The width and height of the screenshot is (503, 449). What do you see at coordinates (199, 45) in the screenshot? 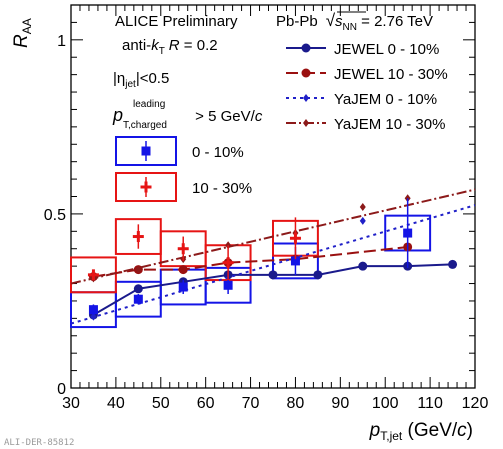
I see `algo-val: = 0.2` at bounding box center [199, 45].